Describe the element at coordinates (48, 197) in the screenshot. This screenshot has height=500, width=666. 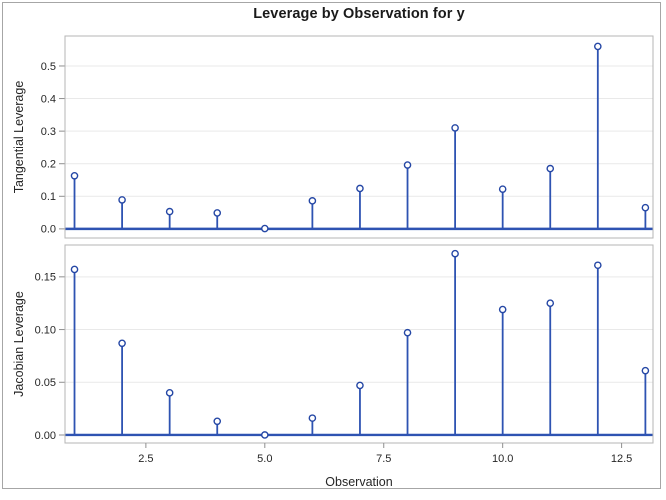
I see `y-tick-label: 0.1` at that location.